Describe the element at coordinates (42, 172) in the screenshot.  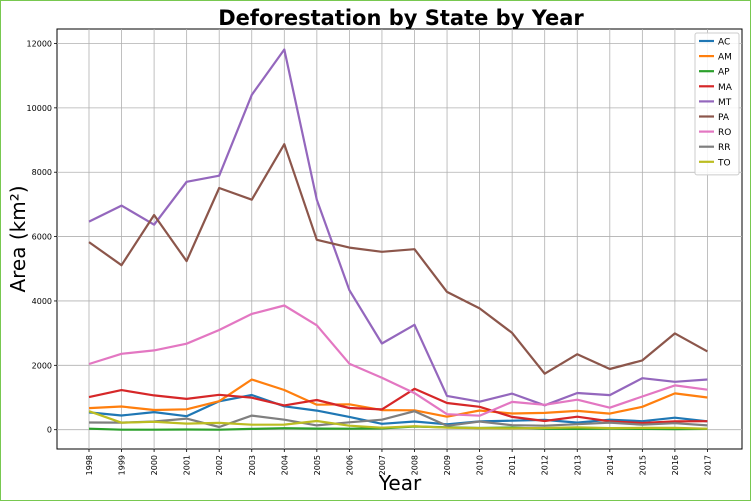
I see `y-tick-label: 8000` at that location.